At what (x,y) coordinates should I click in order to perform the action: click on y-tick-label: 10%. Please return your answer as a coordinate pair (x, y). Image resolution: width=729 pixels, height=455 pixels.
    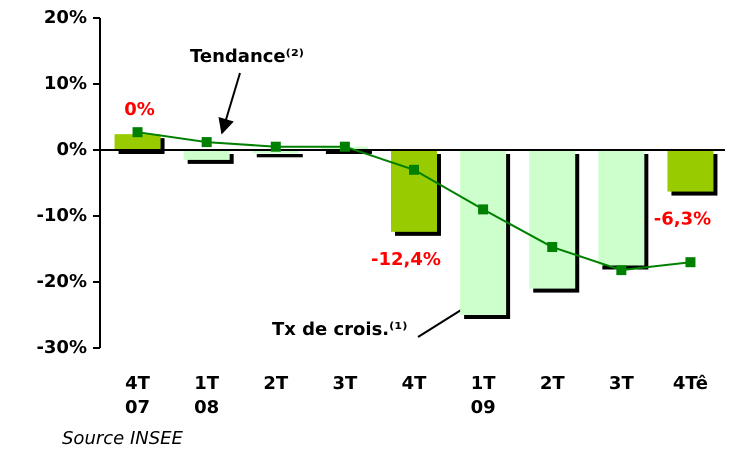
    Looking at the image, I should click on (65, 83).